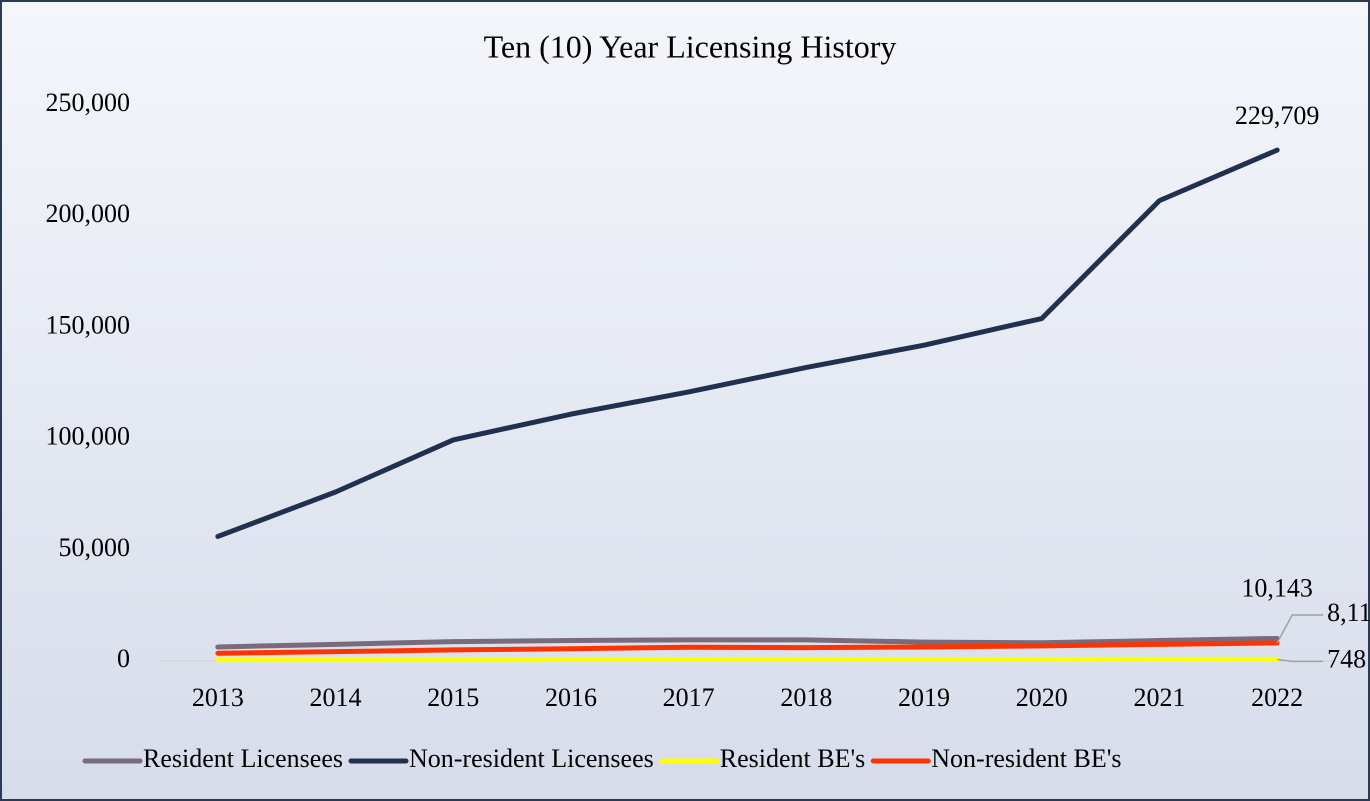 The width and height of the screenshot is (1370, 801). I want to click on x-tick-label: 2016, so click(571, 697).